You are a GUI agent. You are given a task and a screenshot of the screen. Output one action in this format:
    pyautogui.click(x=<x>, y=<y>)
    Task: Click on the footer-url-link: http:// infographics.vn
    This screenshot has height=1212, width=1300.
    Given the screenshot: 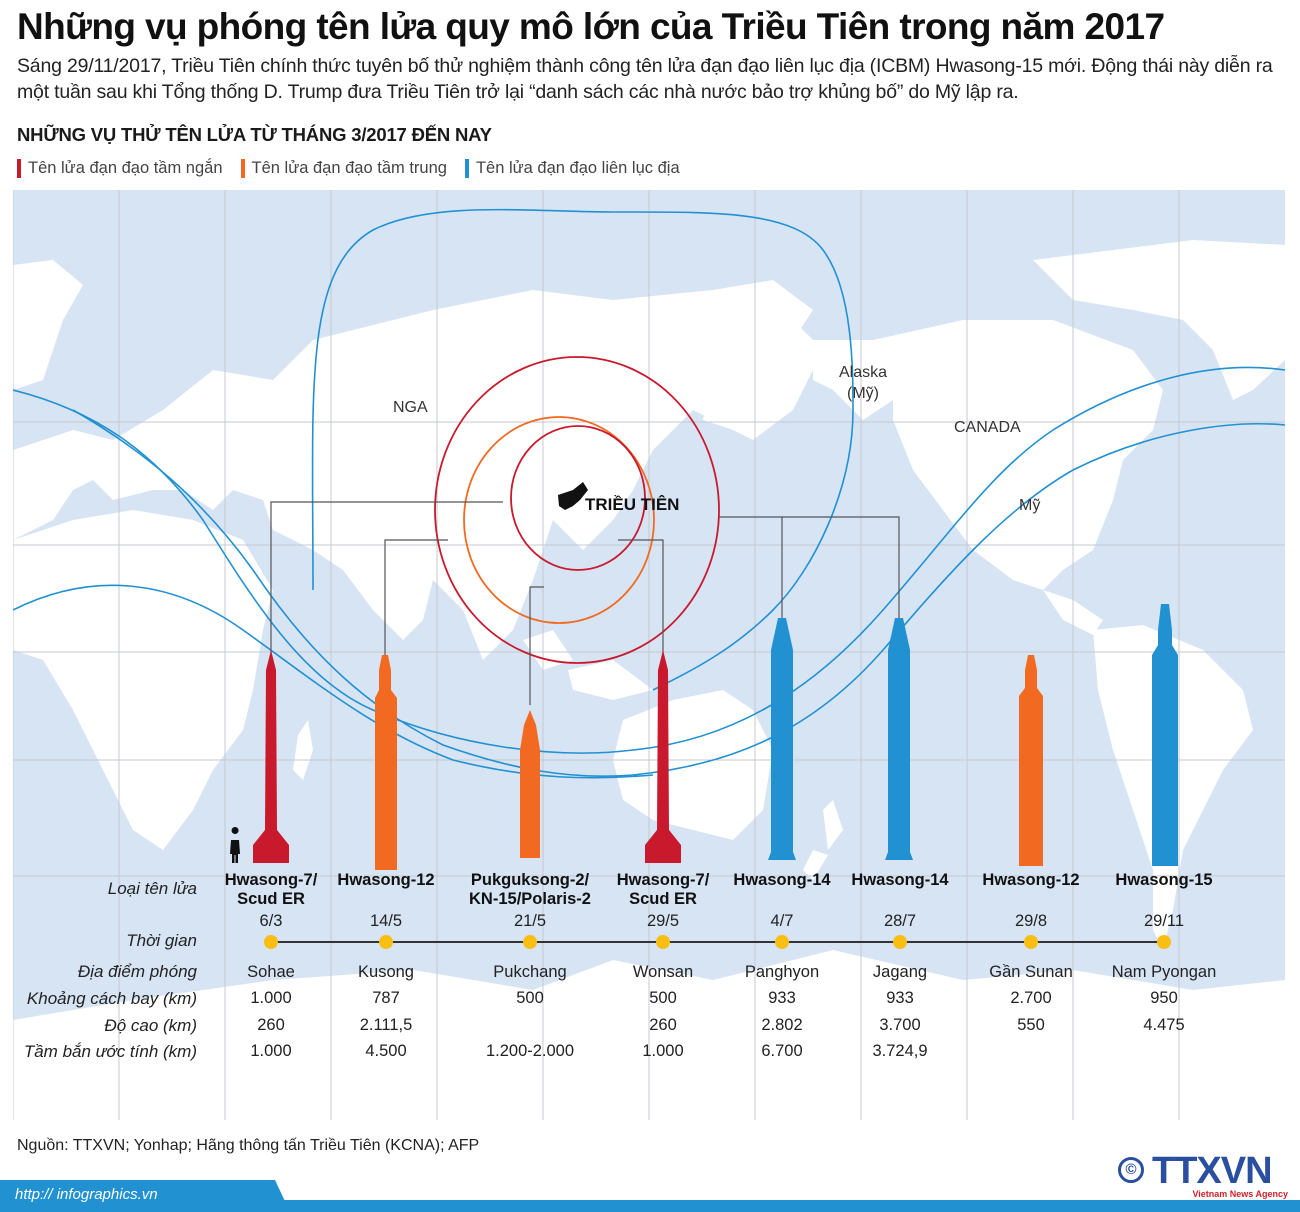 What is the action you would take?
    pyautogui.click(x=86, y=1194)
    